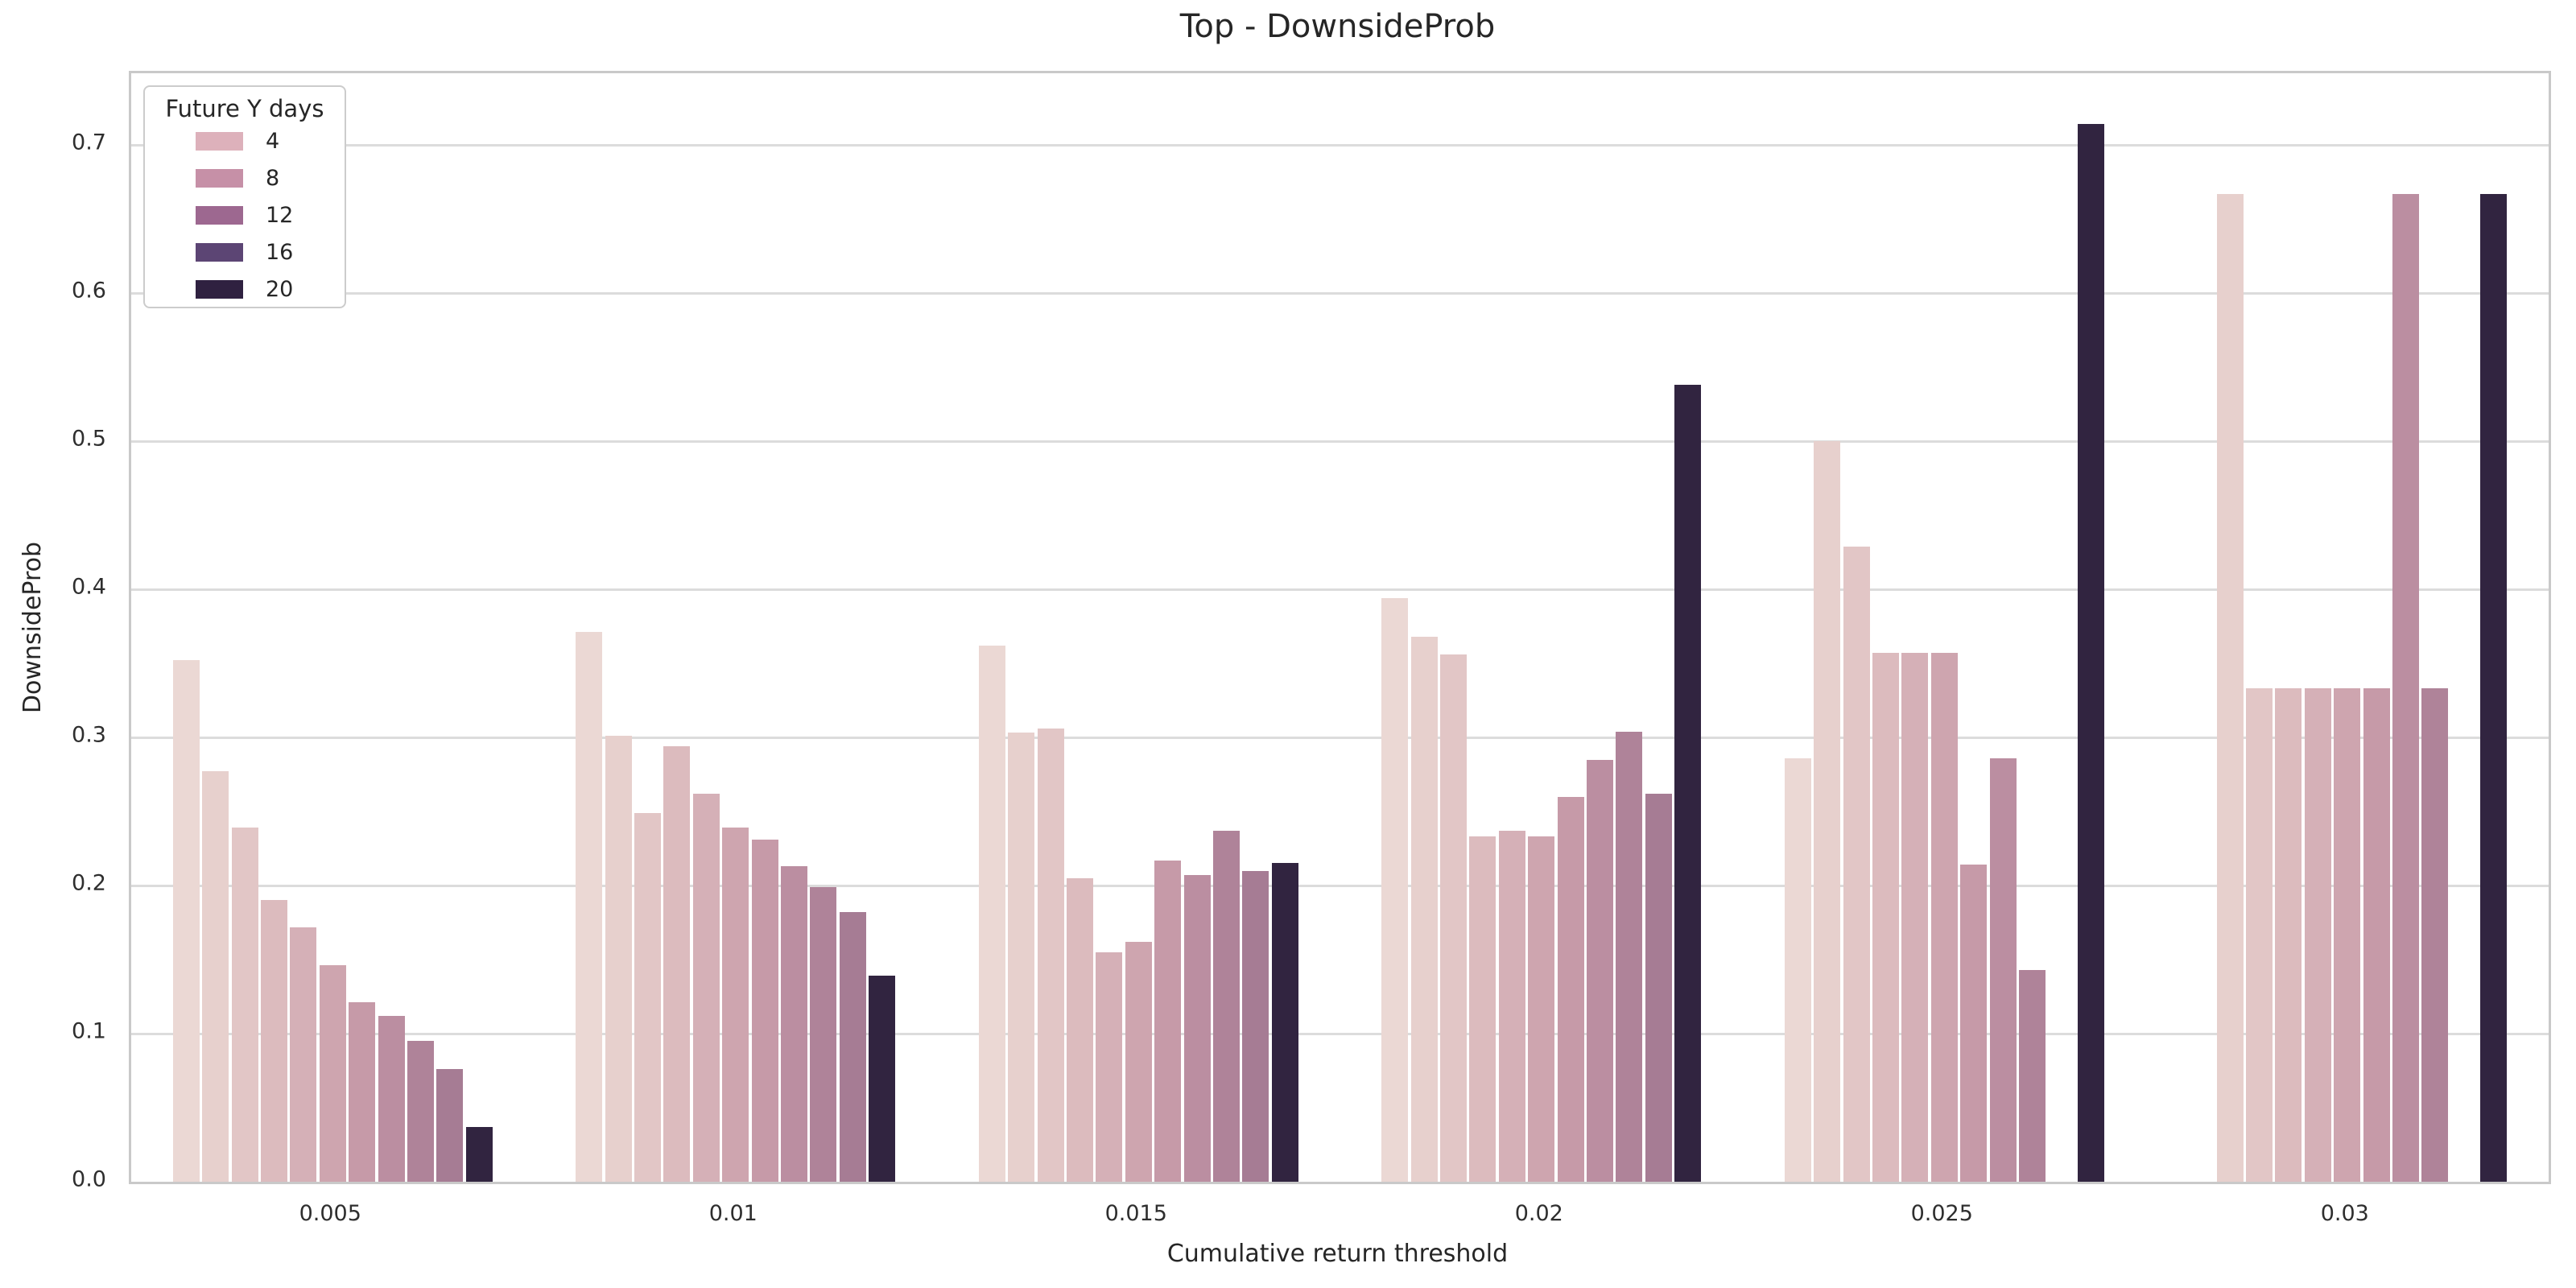 The height and width of the screenshot is (1288, 2576). Describe the element at coordinates (2347, 627) in the screenshot. I see `bar-group-0.03` at that location.